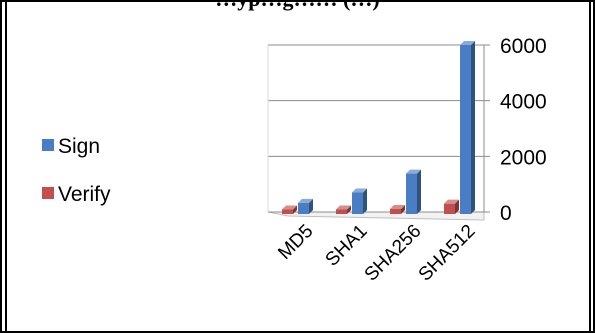 This screenshot has width=595, height=333. What do you see at coordinates (1, 166) in the screenshot?
I see `left-border-outer` at bounding box center [1, 166].